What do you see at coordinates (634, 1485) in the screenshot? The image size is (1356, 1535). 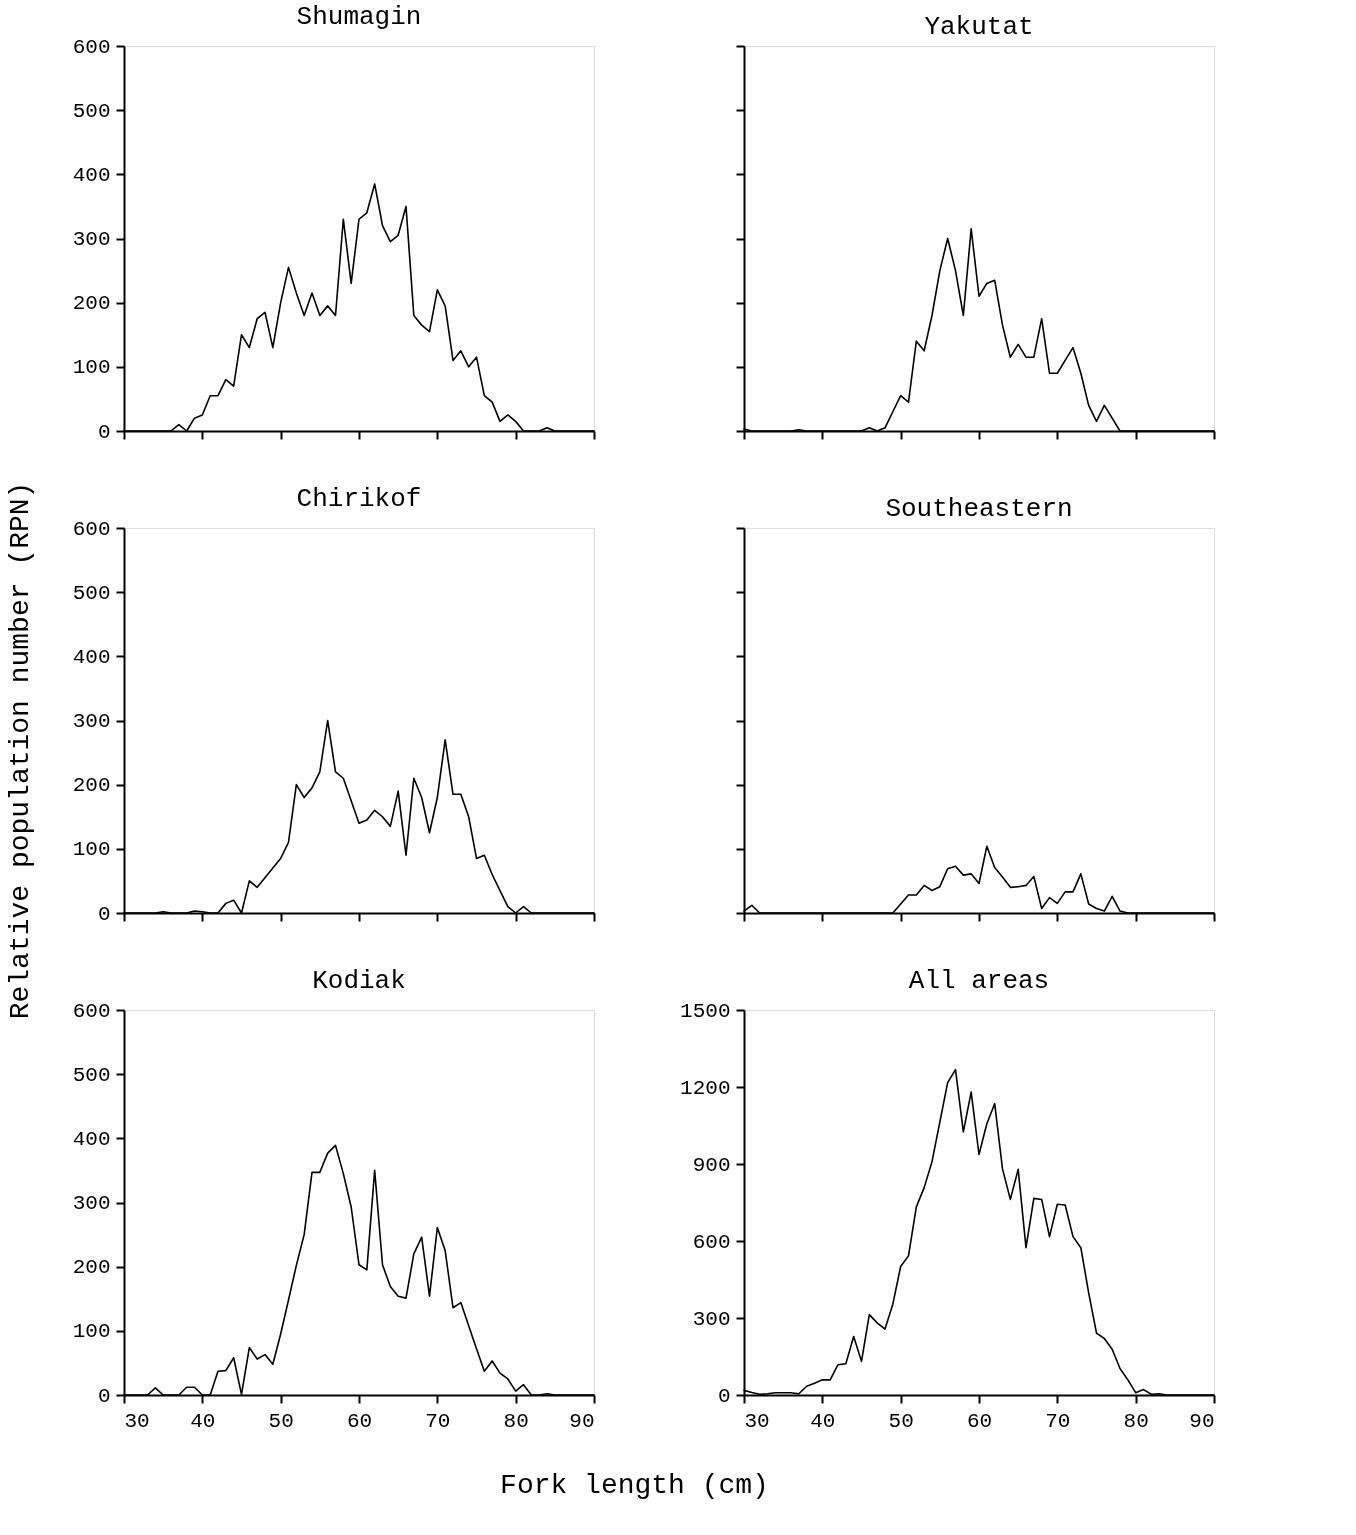 I see `x-axis-title: Fork length (cm)` at bounding box center [634, 1485].